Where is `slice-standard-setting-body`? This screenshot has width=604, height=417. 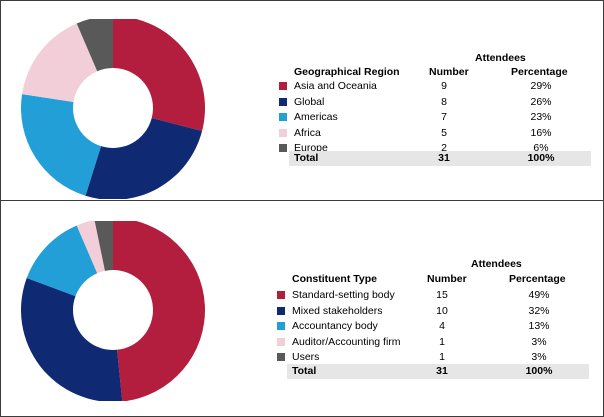 slice-standard-setting-body is located at coordinates (159, 311).